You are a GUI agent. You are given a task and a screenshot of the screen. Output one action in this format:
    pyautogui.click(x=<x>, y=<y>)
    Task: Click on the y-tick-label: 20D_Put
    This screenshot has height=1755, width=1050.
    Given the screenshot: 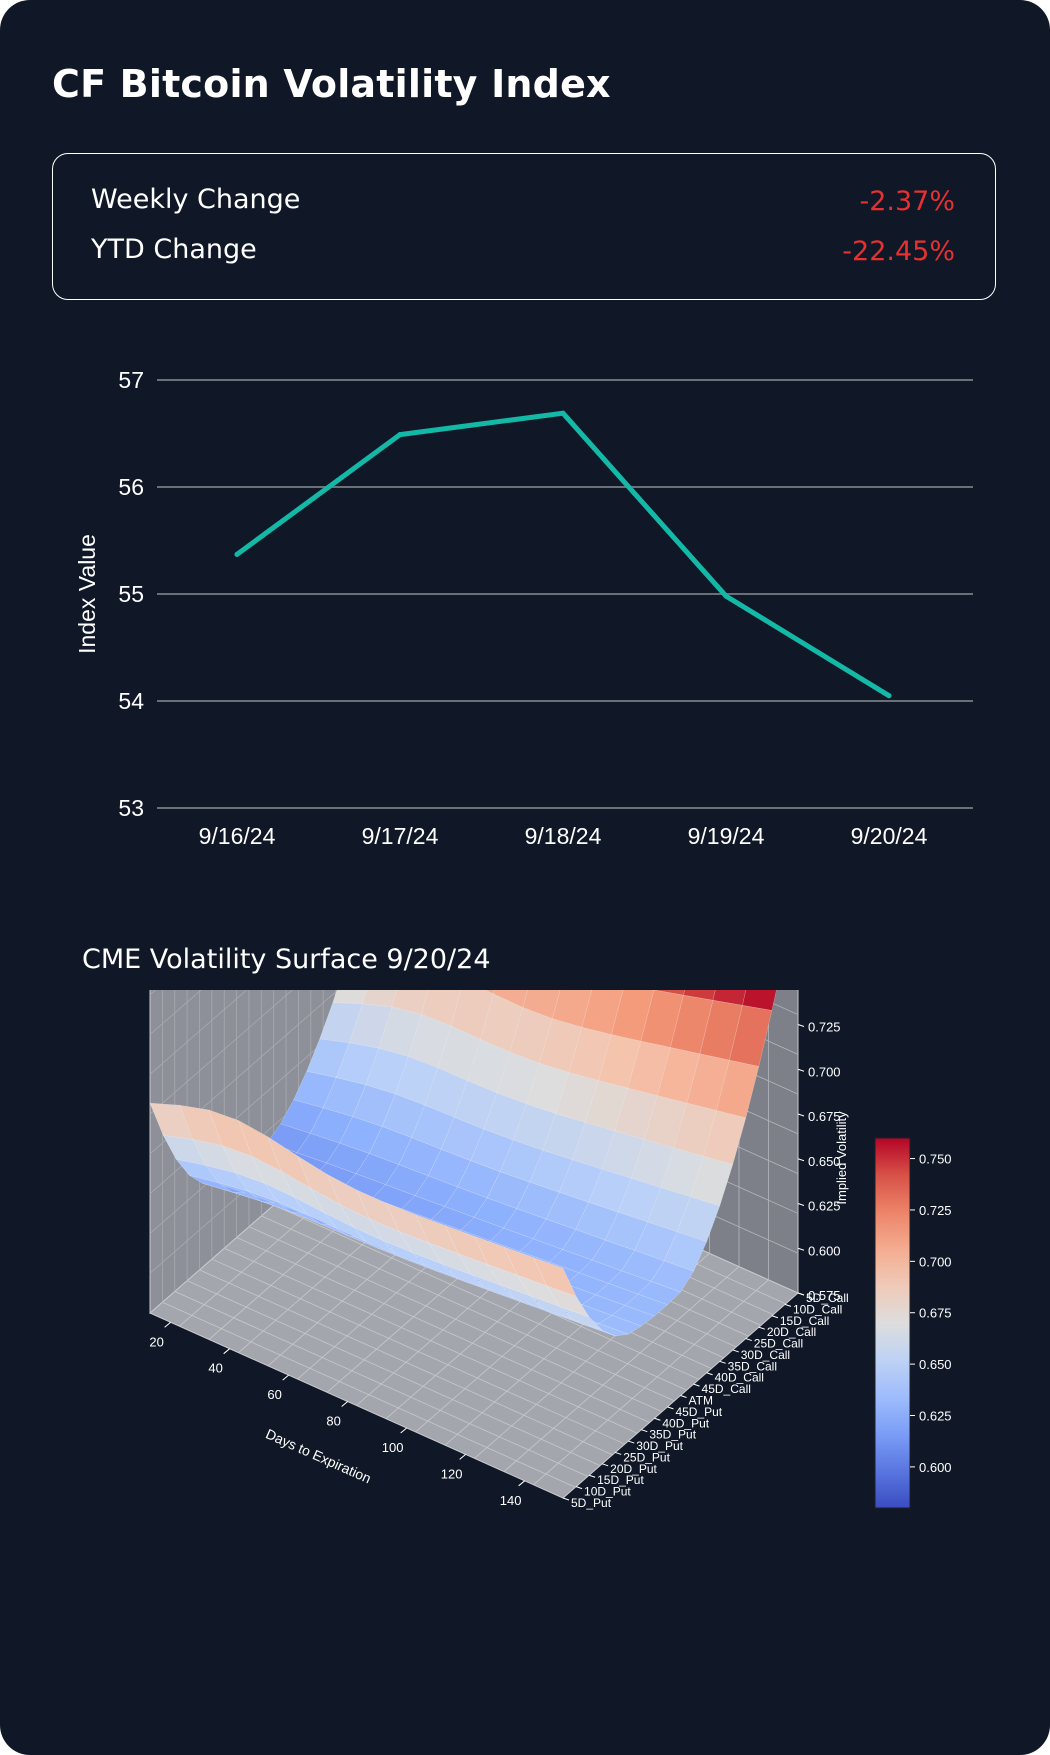 What is the action you would take?
    pyautogui.click(x=633, y=1469)
    